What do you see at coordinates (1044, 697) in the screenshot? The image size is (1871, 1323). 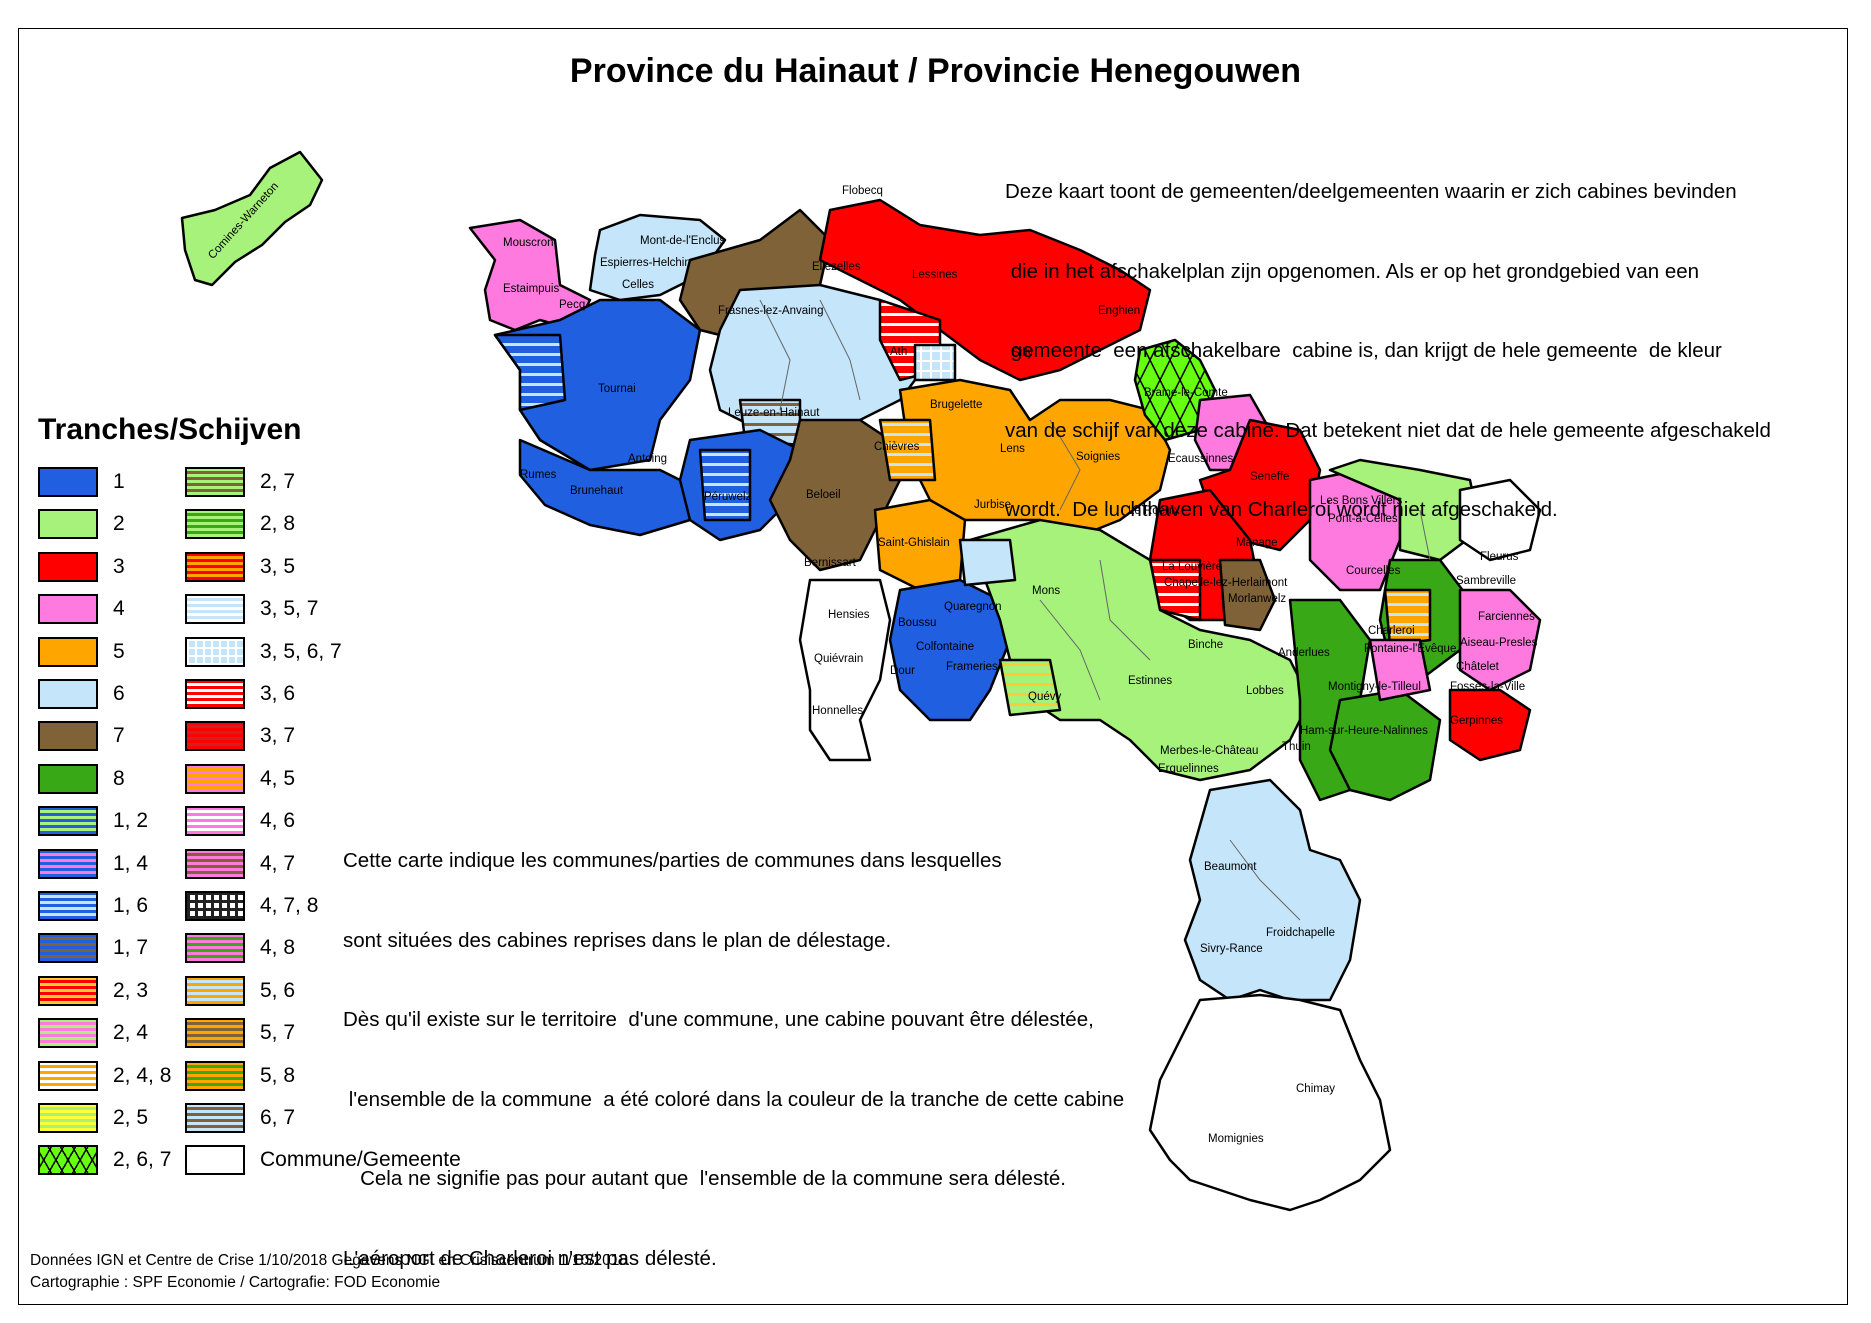 I see `place-label: Quévy` at bounding box center [1044, 697].